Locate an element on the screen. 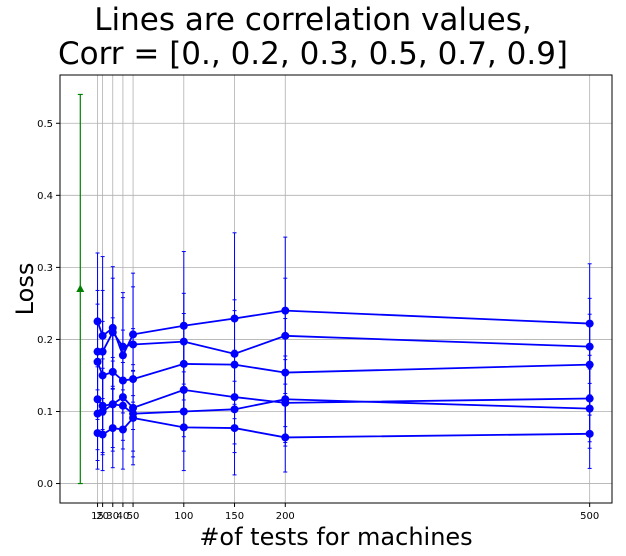 This screenshot has height=556, width=626. x-axis-label: #of tests for machines is located at coordinates (335, 537).